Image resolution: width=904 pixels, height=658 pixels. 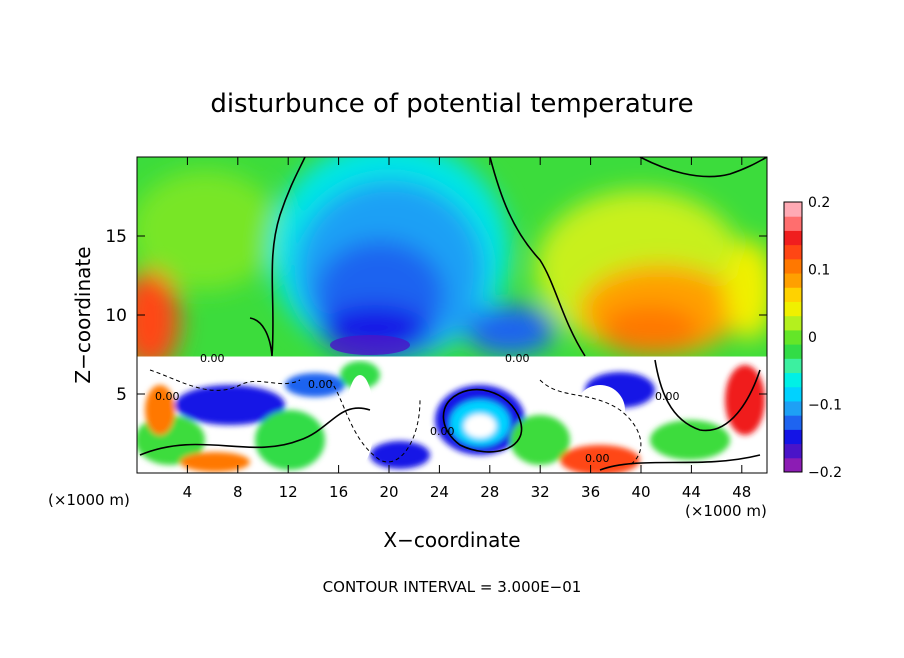 What do you see at coordinates (188, 492) in the screenshot?
I see `x-tick-label: 4` at bounding box center [188, 492].